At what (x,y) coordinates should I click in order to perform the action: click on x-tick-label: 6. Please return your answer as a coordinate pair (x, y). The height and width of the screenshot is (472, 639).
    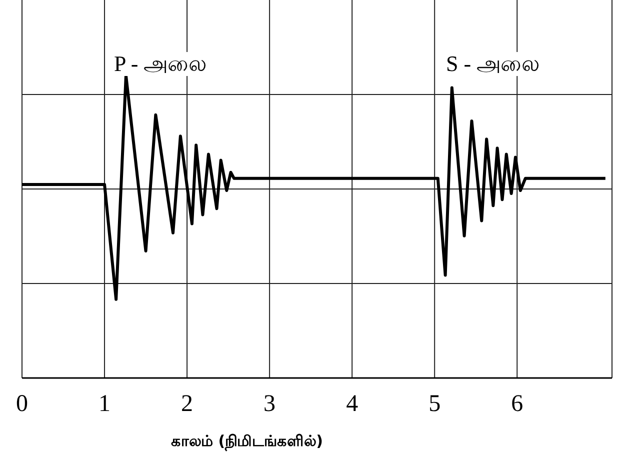
    Looking at the image, I should click on (517, 404).